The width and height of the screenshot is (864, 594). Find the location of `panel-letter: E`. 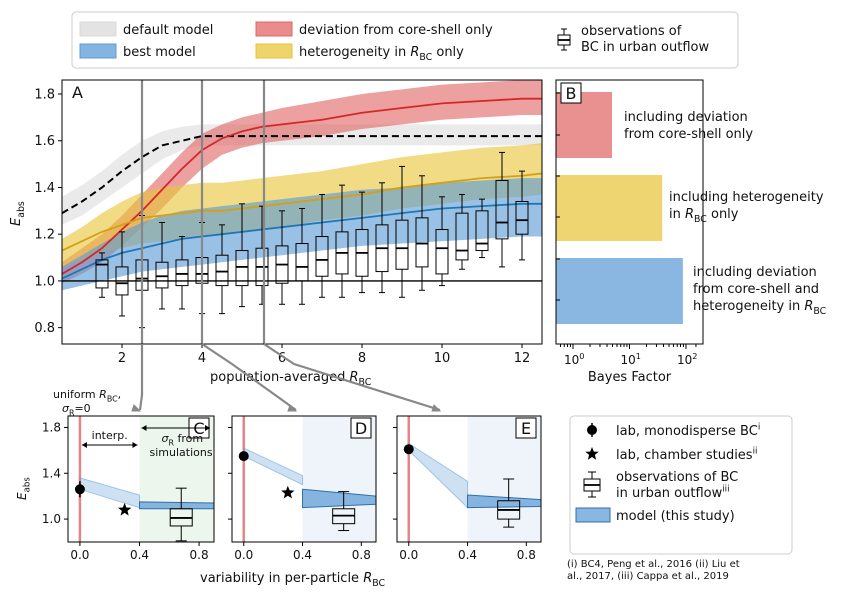

panel-letter: E is located at coordinates (526, 428).